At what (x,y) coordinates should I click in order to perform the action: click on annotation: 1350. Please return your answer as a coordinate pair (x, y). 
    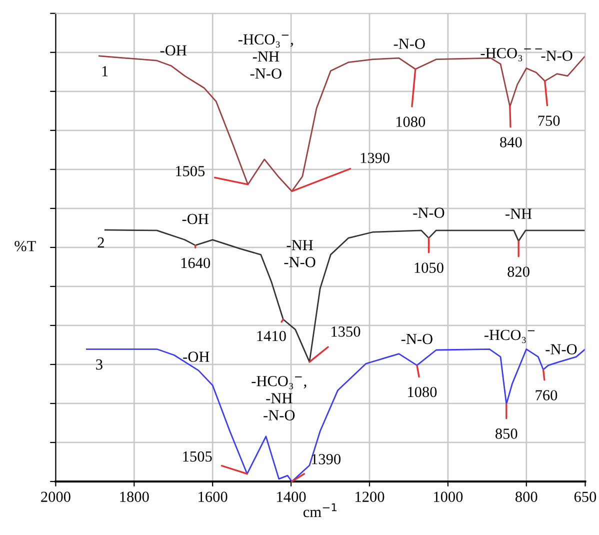
    Looking at the image, I should click on (346, 331).